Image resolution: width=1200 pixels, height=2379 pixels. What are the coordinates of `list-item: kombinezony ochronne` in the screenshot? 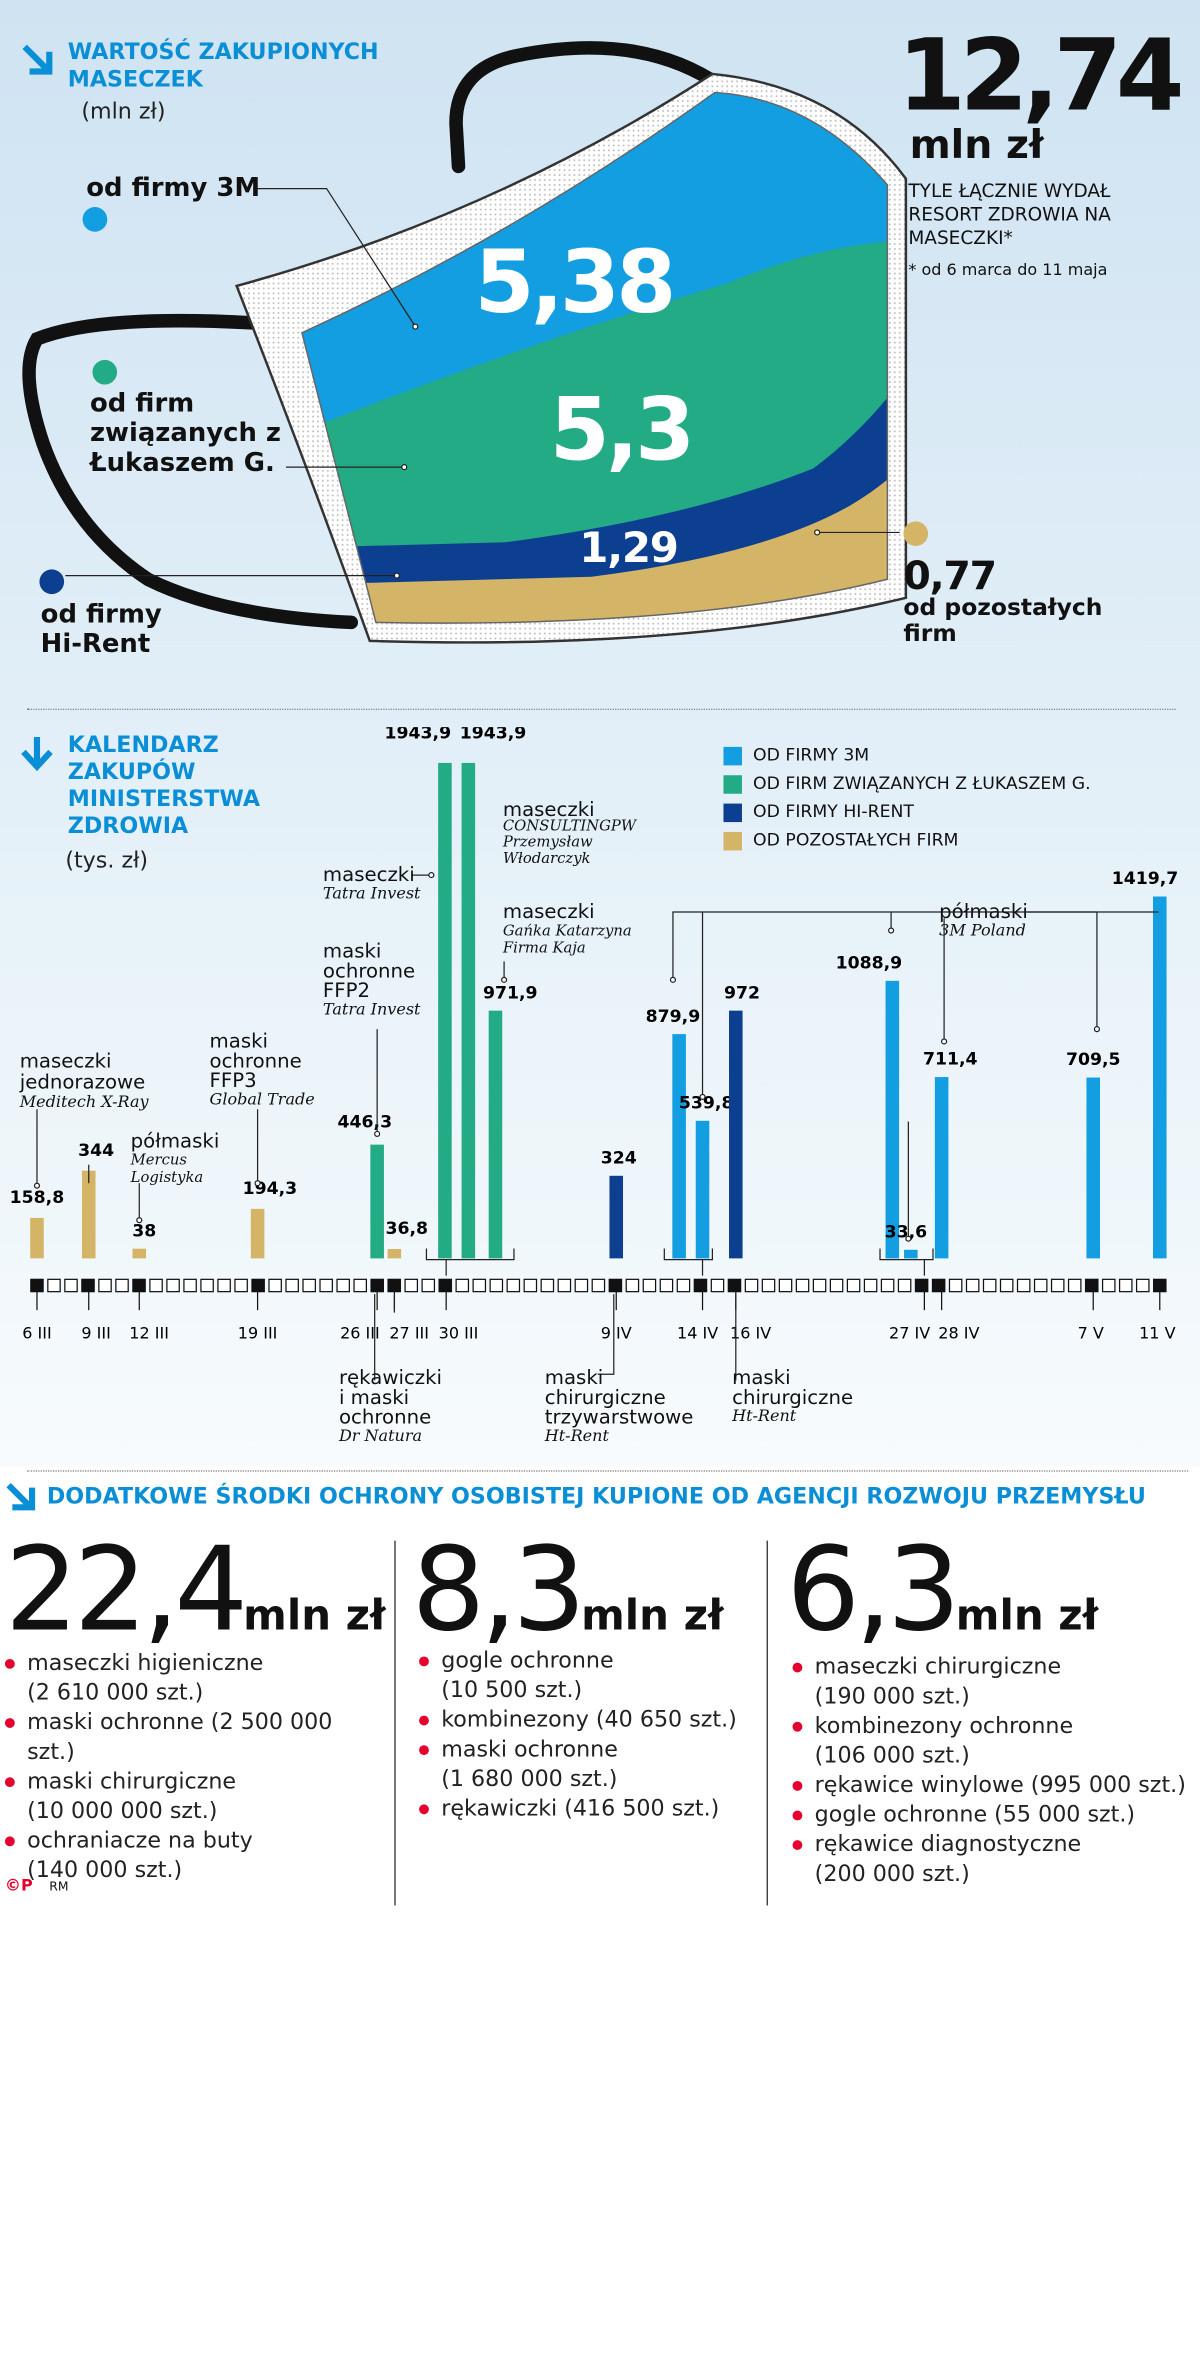 It's located at (995, 1727).